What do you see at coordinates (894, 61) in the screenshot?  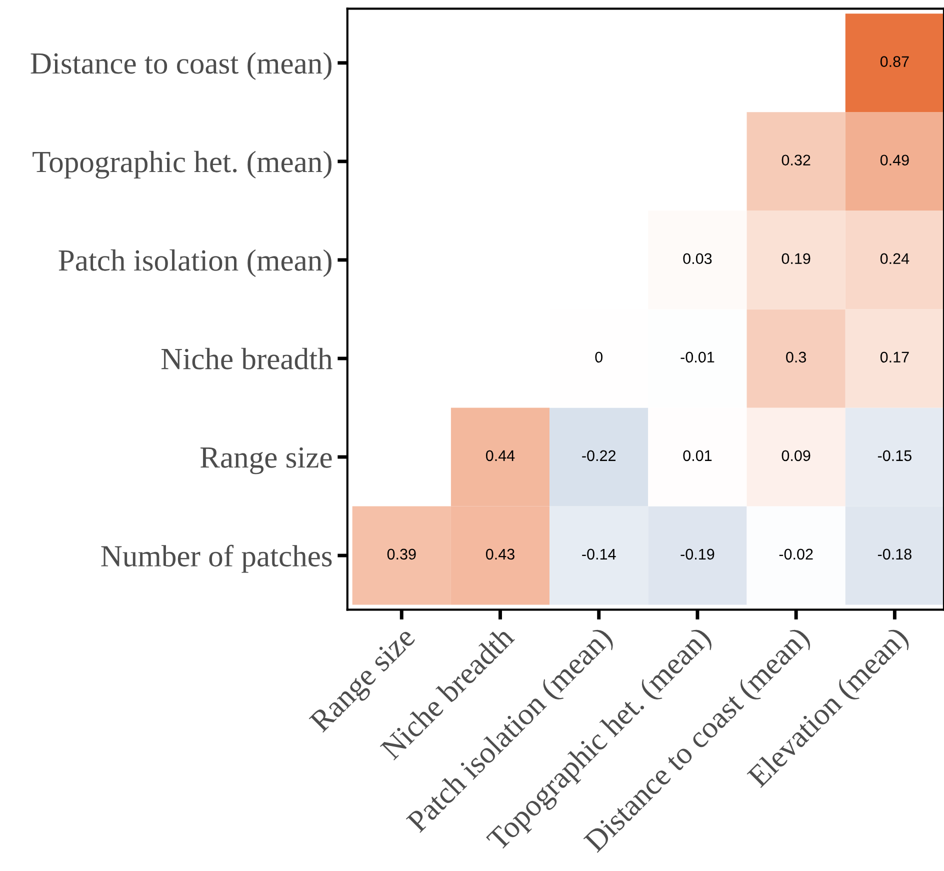 I see `data-label: 0.87` at bounding box center [894, 61].